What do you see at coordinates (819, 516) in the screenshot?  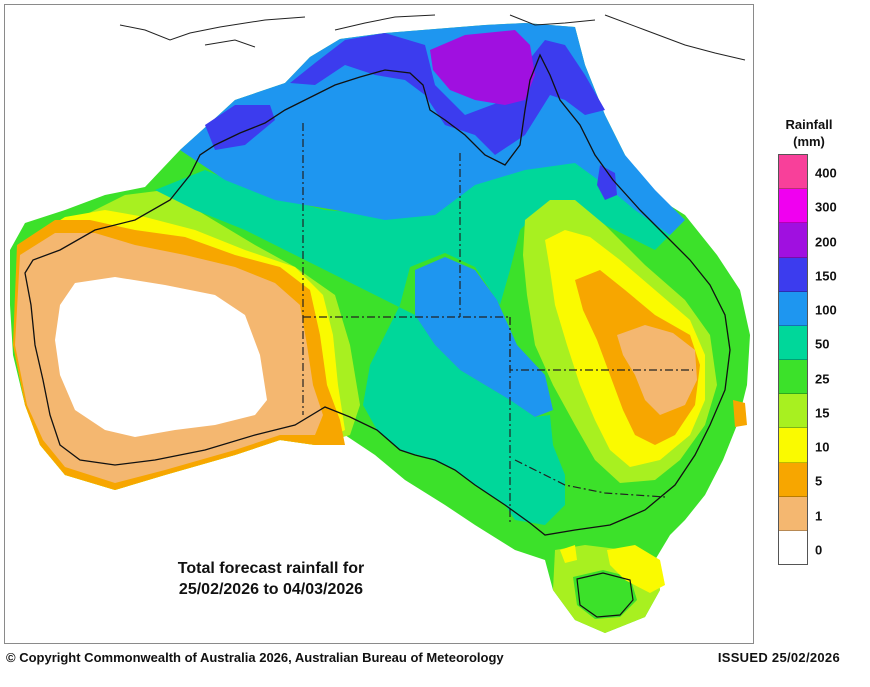 I see `legend-label: 1` at bounding box center [819, 516].